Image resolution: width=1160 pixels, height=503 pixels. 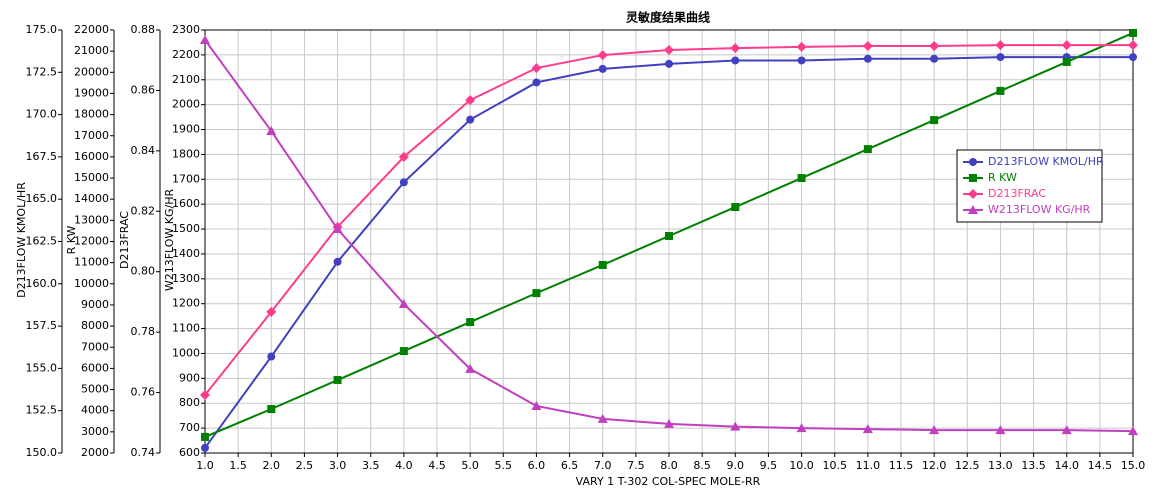 I want to click on y-tick-label: 22000, so click(x=91, y=29).